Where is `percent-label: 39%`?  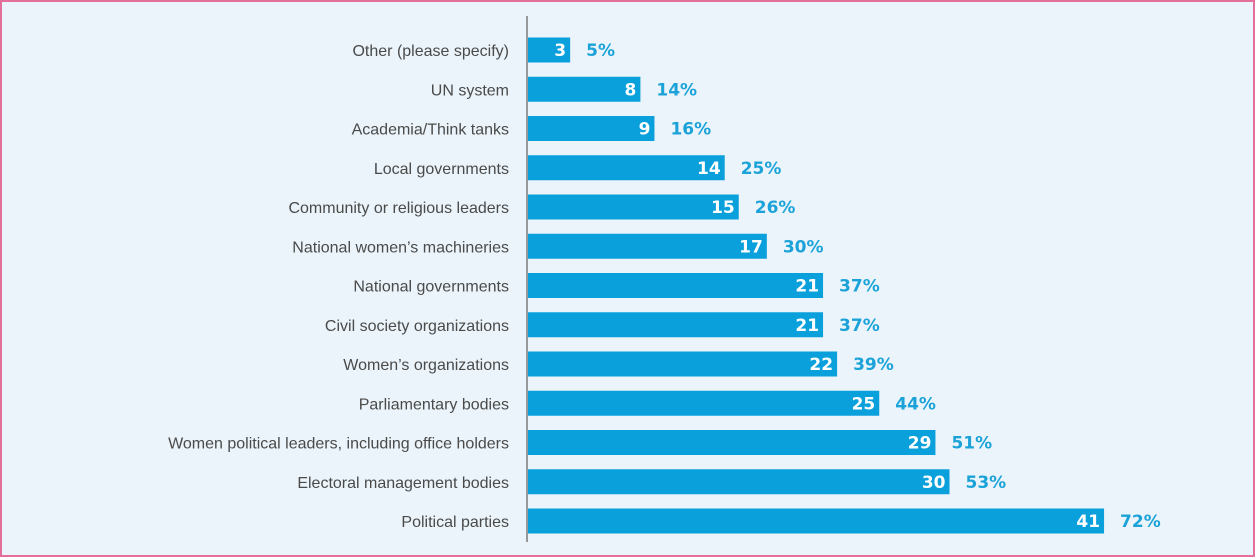 percent-label: 39% is located at coordinates (873, 365).